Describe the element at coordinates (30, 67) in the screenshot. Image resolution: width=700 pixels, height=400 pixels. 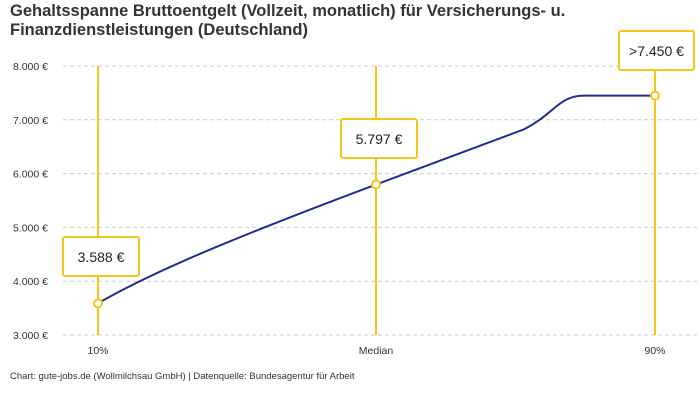
I see `y-tick-label: 8.000 €` at that location.